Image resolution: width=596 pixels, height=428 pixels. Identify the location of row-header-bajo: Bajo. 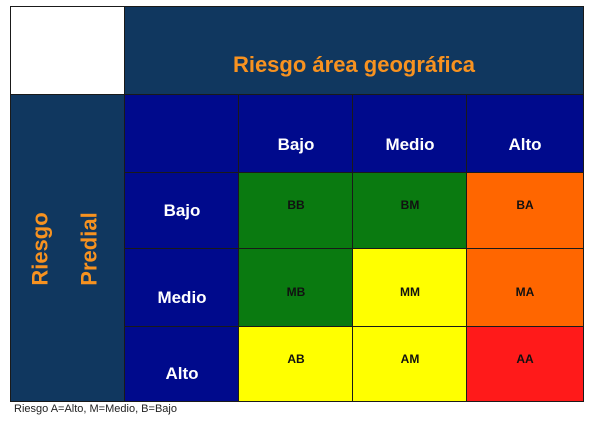
(182, 211).